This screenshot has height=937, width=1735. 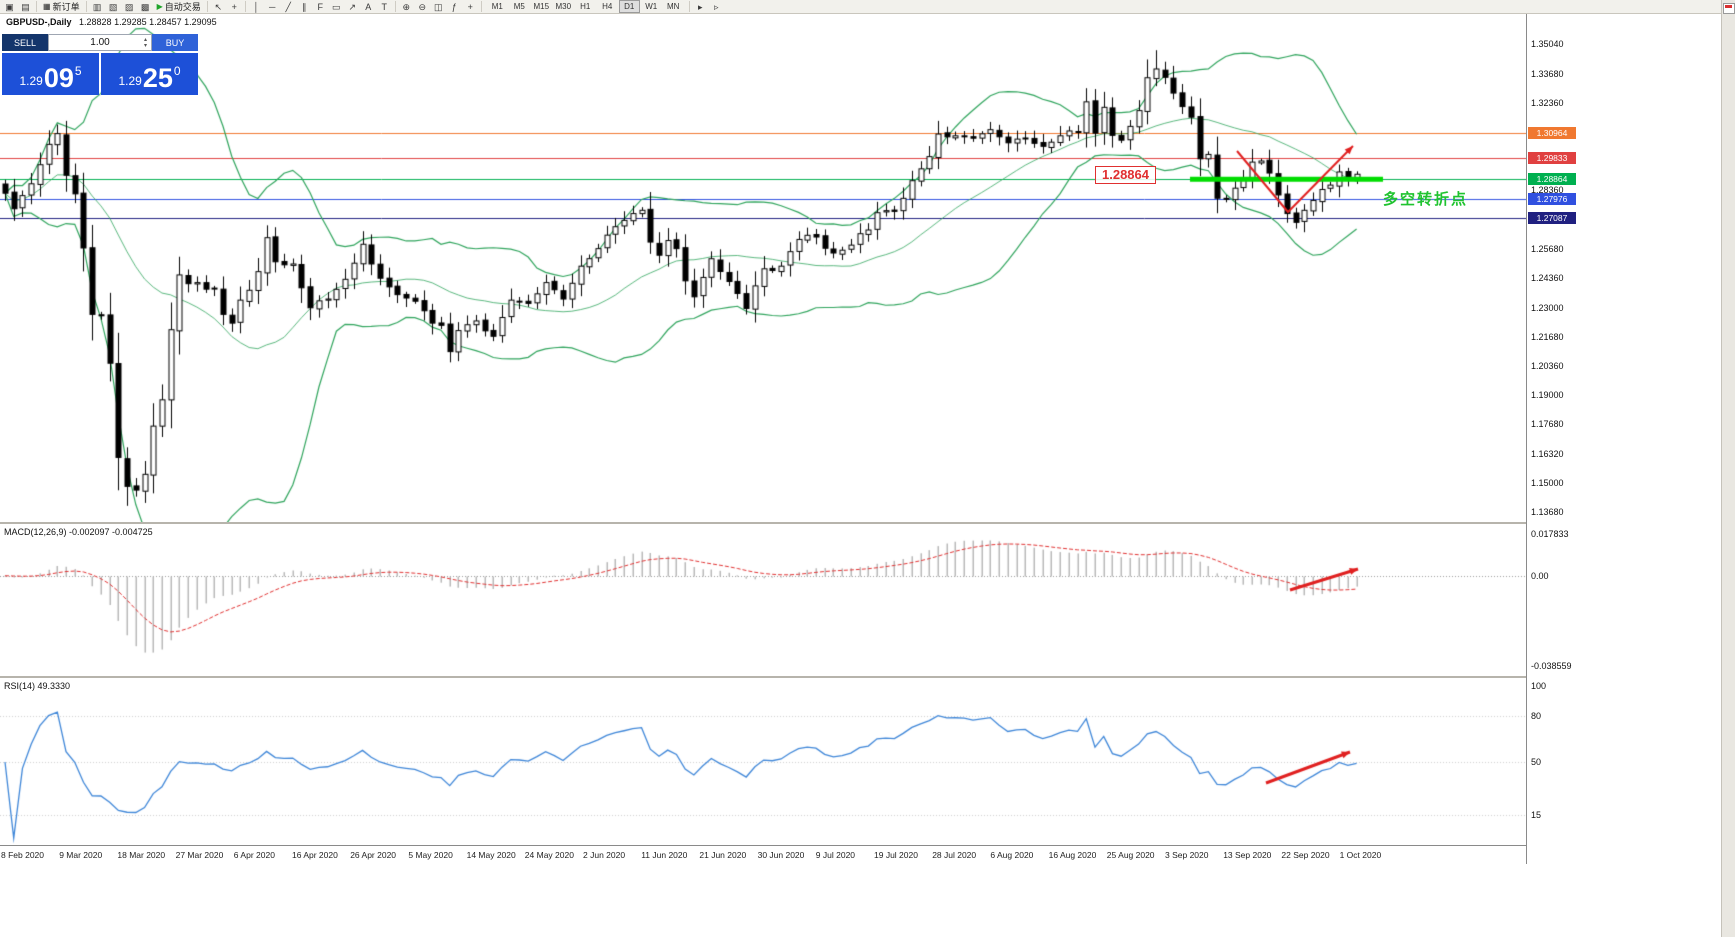 I want to click on turning-point-text: 多空转折点, so click(x=1426, y=199).